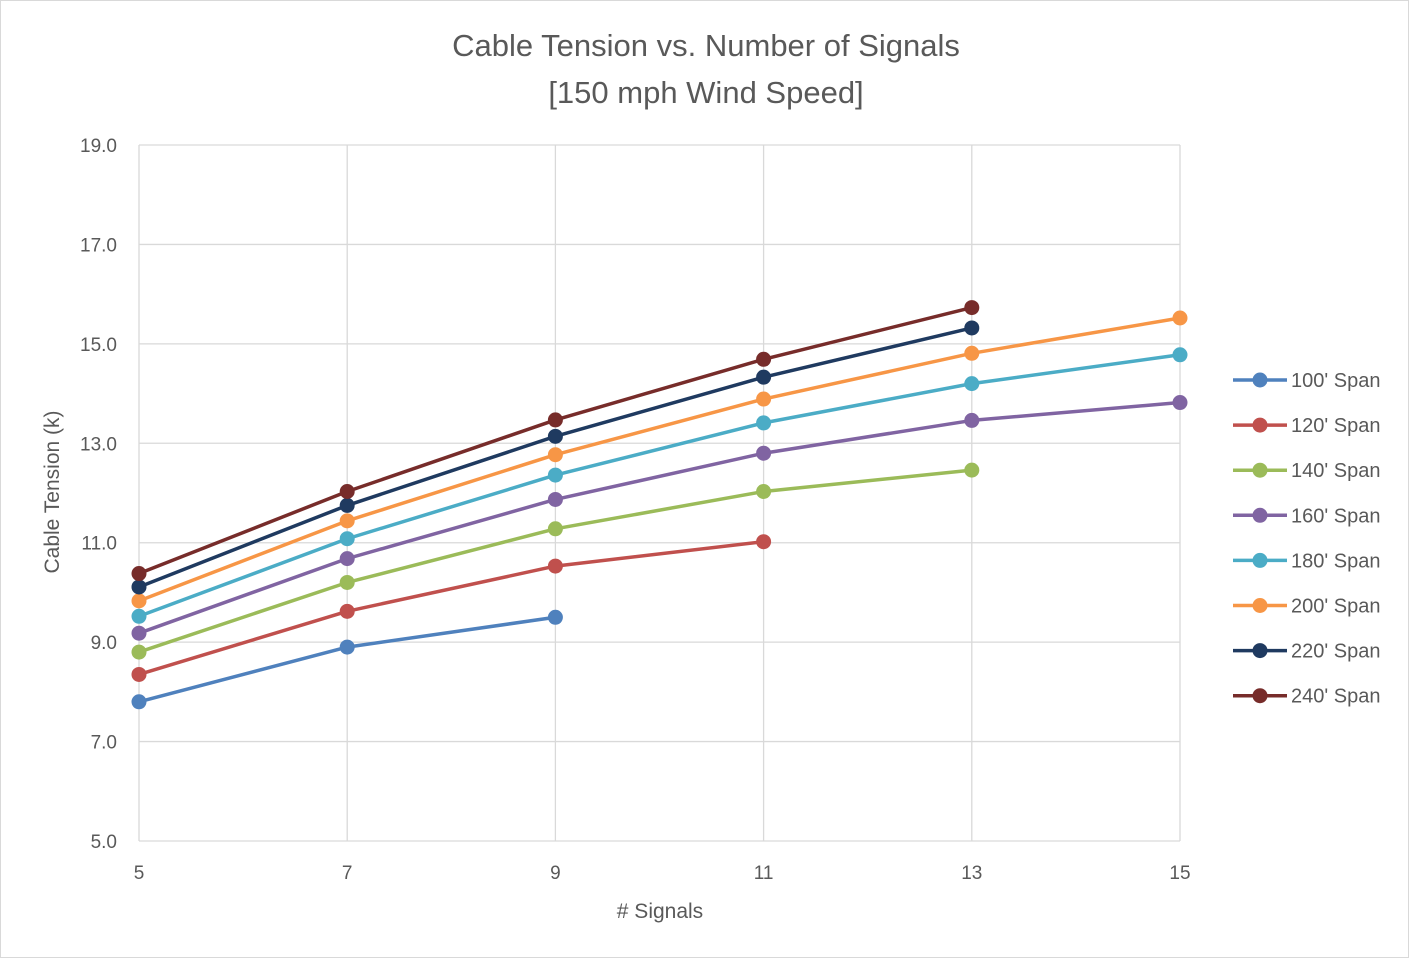 The width and height of the screenshot is (1409, 962). I want to click on y-axis-title: Cable Tension (k), so click(52, 491).